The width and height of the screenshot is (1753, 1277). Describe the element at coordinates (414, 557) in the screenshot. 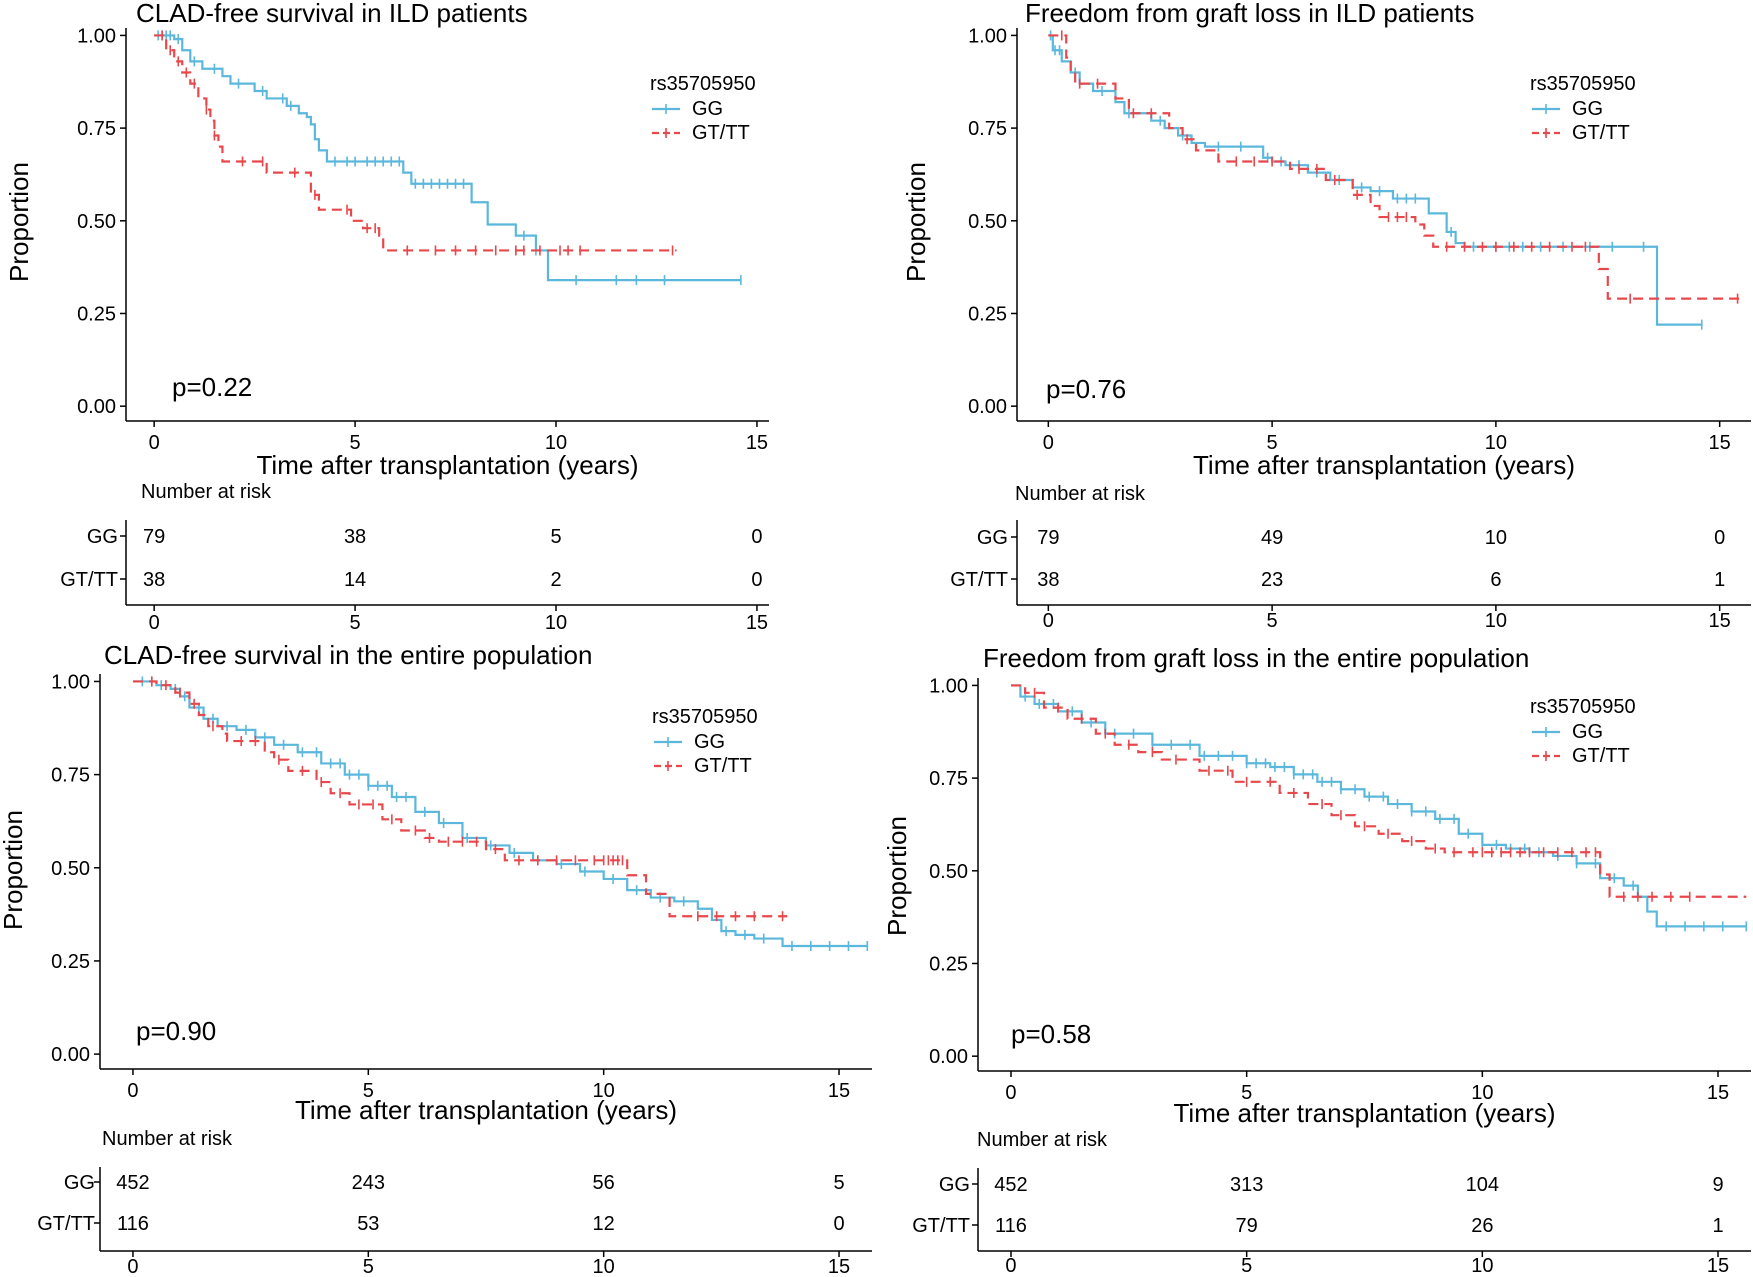

I see `risk-table: Number at risk GG 79 38 5 0 GT/TT 38 14 2 0 0 5 10 15` at that location.